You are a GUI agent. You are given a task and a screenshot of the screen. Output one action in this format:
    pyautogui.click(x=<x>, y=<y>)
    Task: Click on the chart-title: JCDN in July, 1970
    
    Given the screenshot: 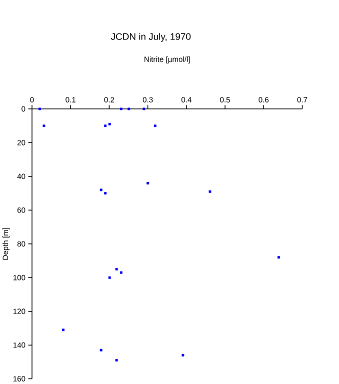 What is the action you would take?
    pyautogui.click(x=151, y=37)
    